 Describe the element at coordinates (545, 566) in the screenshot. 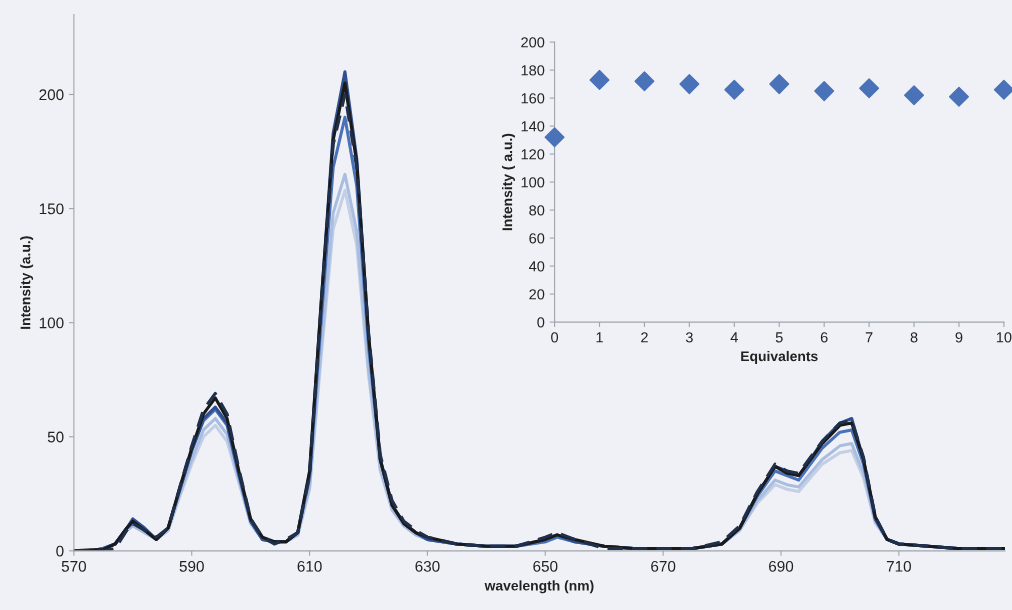

I see `x-tick-label: 650` at that location.